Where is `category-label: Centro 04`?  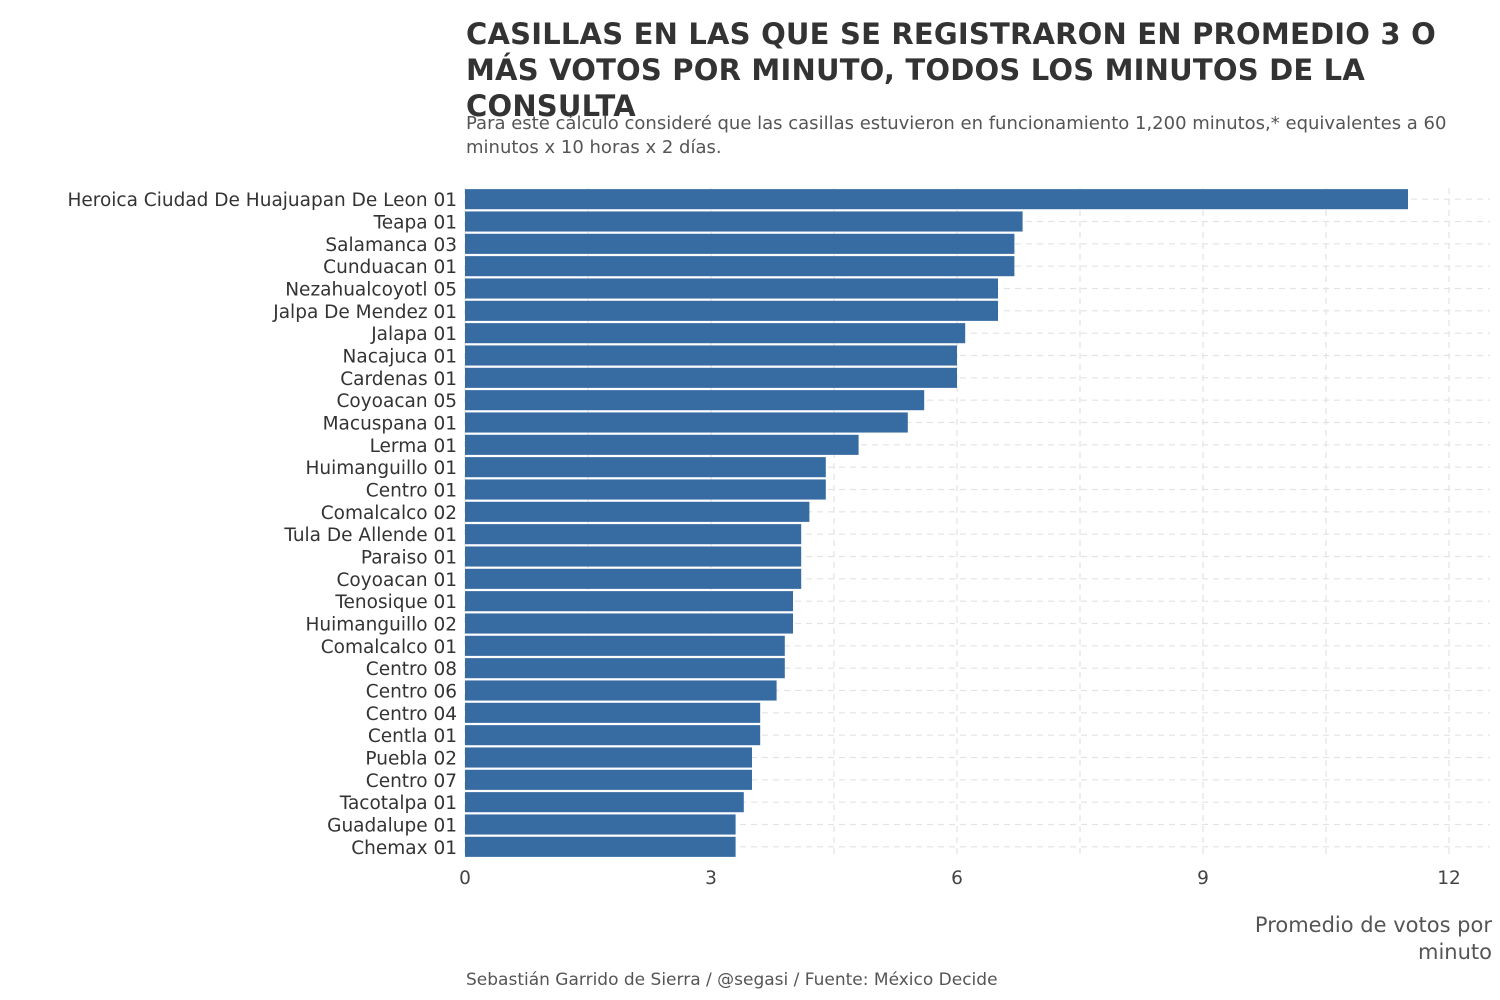 category-label: Centro 04 is located at coordinates (411, 714).